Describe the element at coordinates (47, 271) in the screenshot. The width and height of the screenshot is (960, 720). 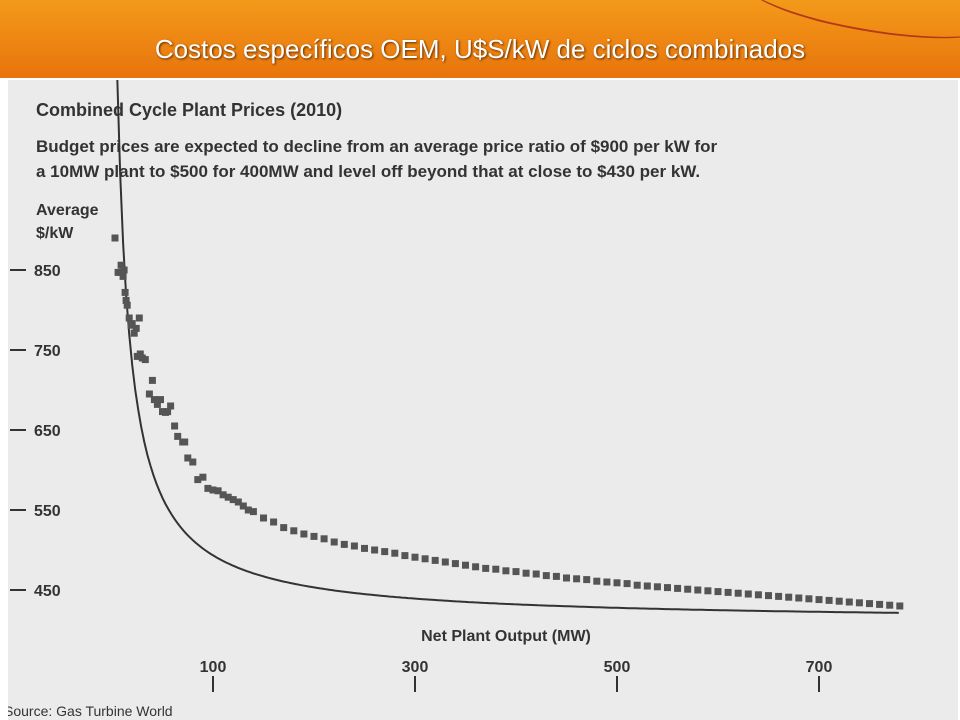
I see `y-tick-label: 850` at that location.